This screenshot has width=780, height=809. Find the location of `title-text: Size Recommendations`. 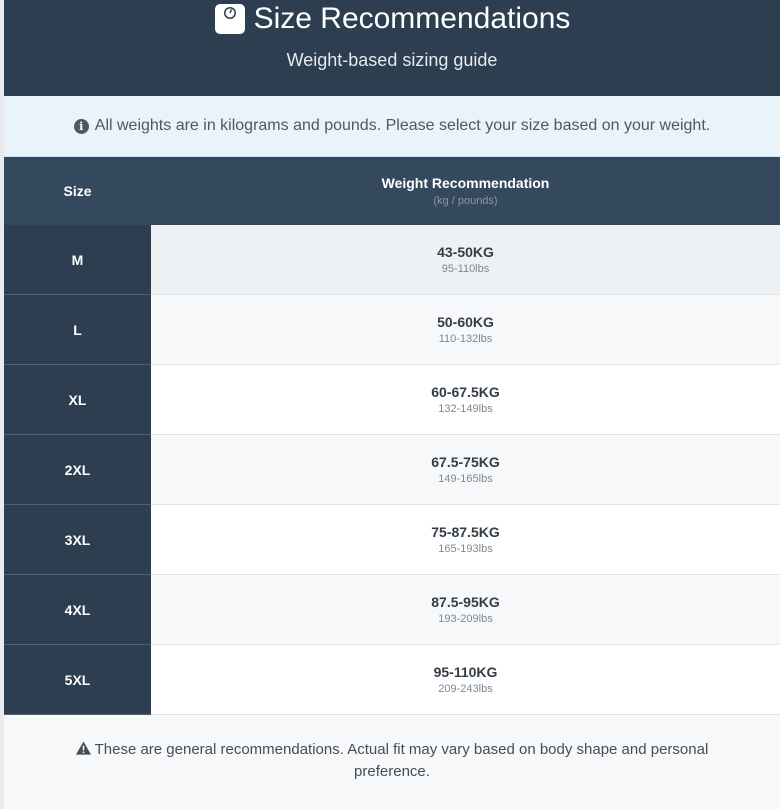

title-text: Size Recommendations is located at coordinates (412, 18).